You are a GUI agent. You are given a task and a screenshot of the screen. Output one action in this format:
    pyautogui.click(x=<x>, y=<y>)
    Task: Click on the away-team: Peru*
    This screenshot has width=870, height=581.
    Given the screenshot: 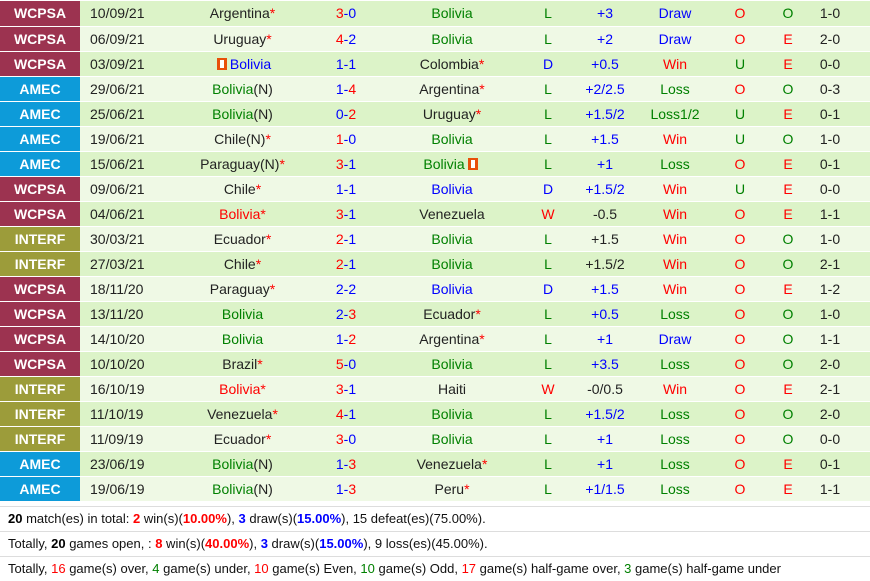 What is the action you would take?
    pyautogui.click(x=452, y=489)
    